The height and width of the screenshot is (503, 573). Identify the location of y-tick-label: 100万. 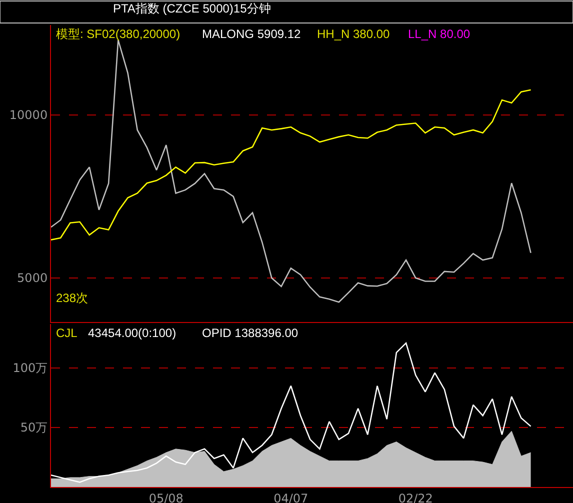
(30, 368).